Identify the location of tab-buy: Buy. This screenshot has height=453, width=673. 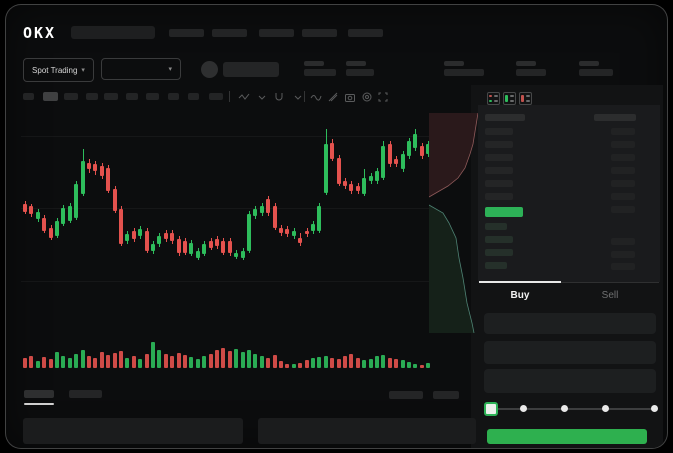
(520, 295).